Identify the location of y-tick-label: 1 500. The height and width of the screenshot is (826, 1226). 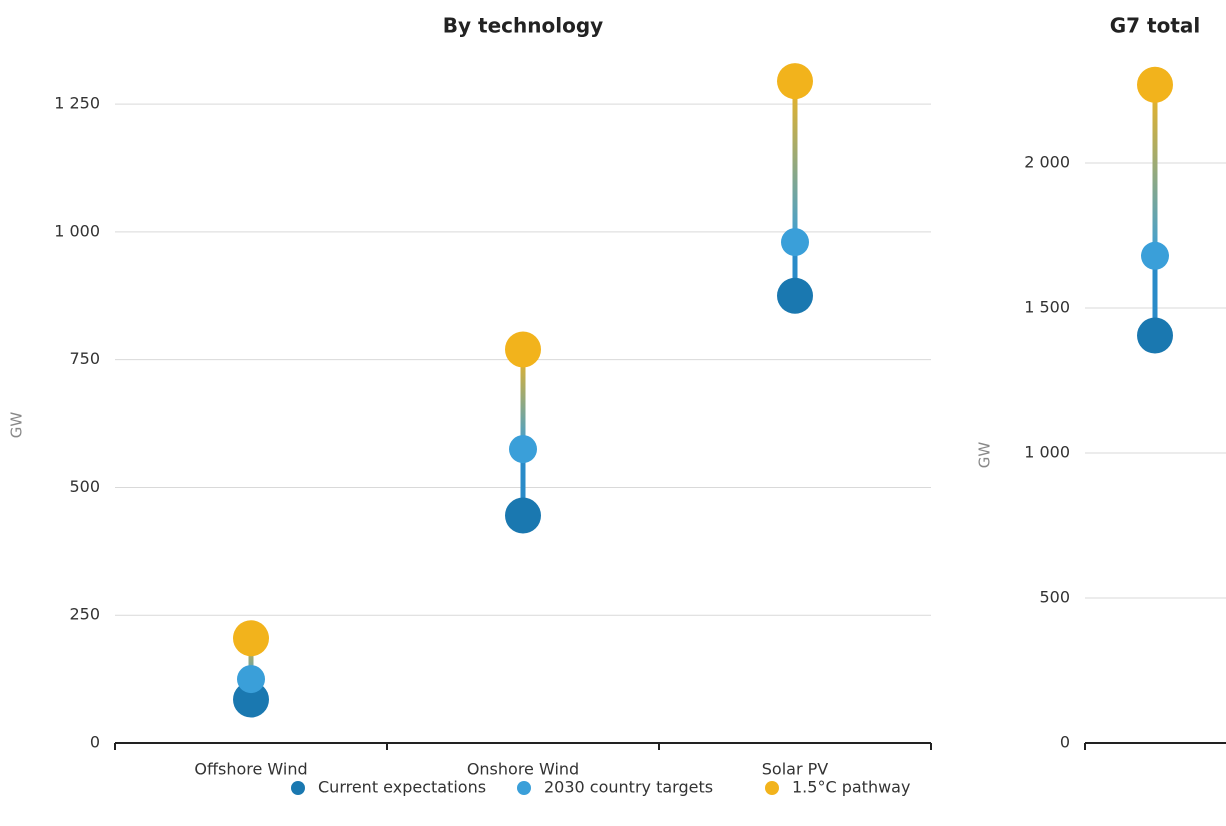
(1047, 307).